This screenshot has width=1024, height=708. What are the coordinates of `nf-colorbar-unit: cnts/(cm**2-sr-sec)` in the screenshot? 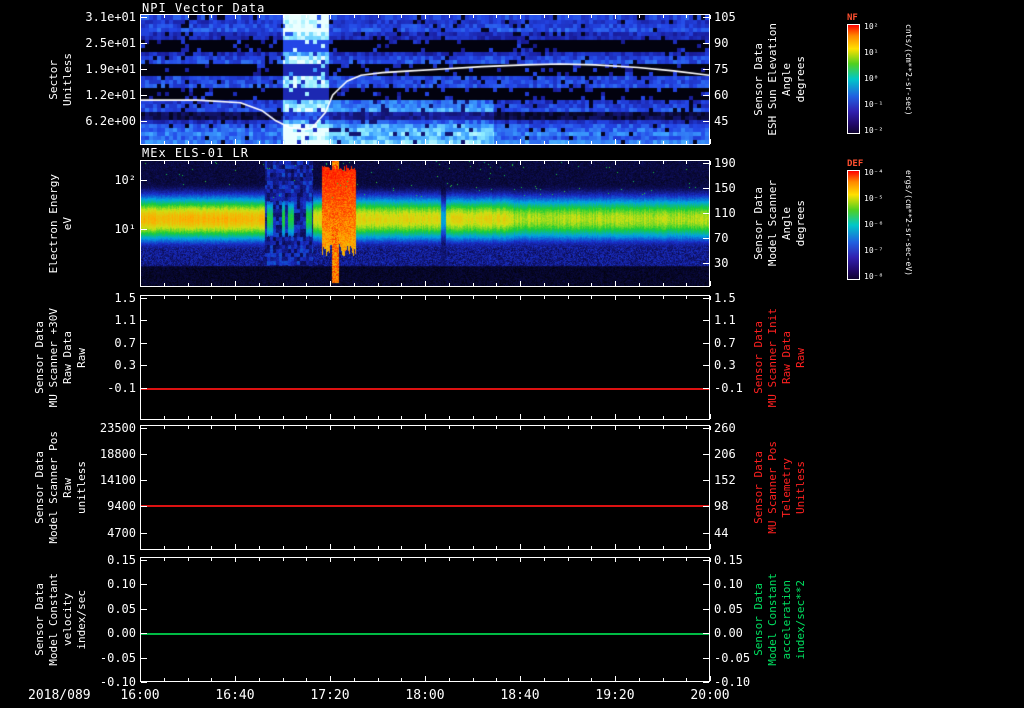 It's located at (908, 70).